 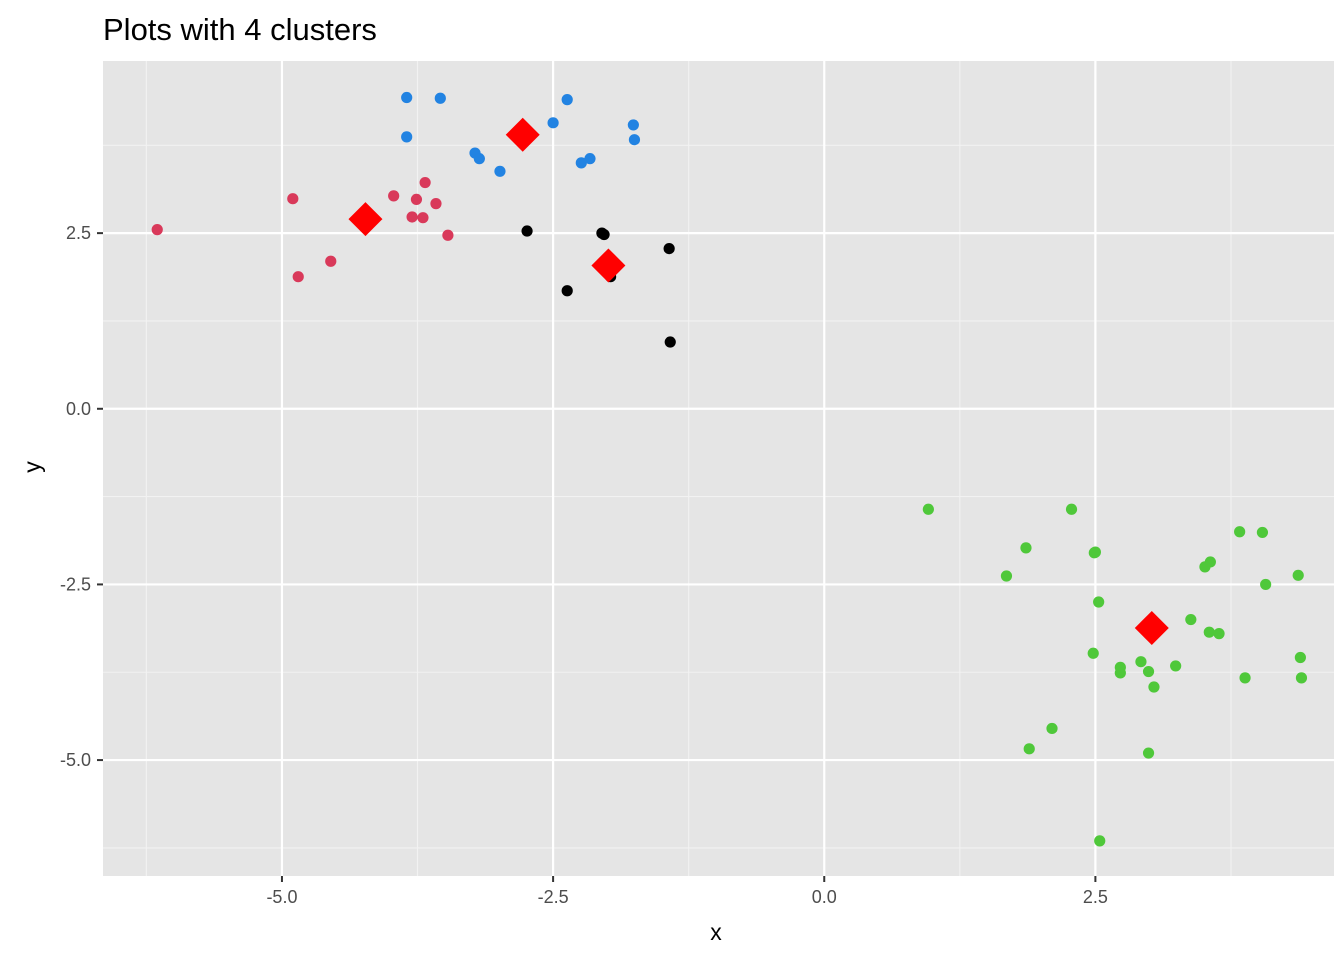 What do you see at coordinates (78, 233) in the screenshot?
I see `y-tick-label: 2.5` at bounding box center [78, 233].